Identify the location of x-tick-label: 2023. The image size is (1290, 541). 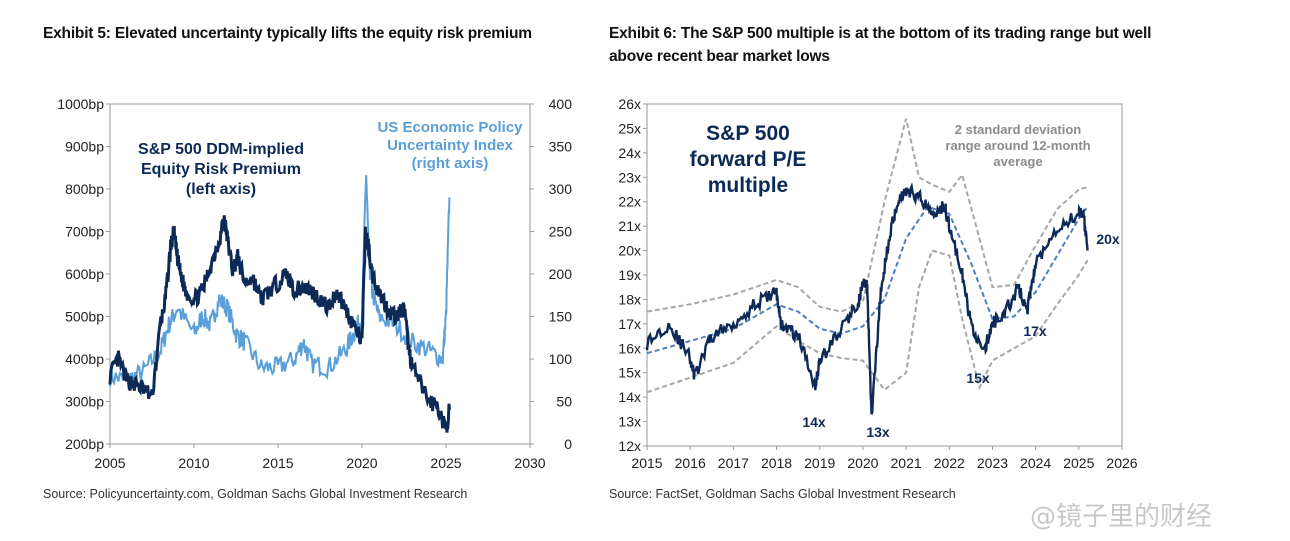
(992, 463).